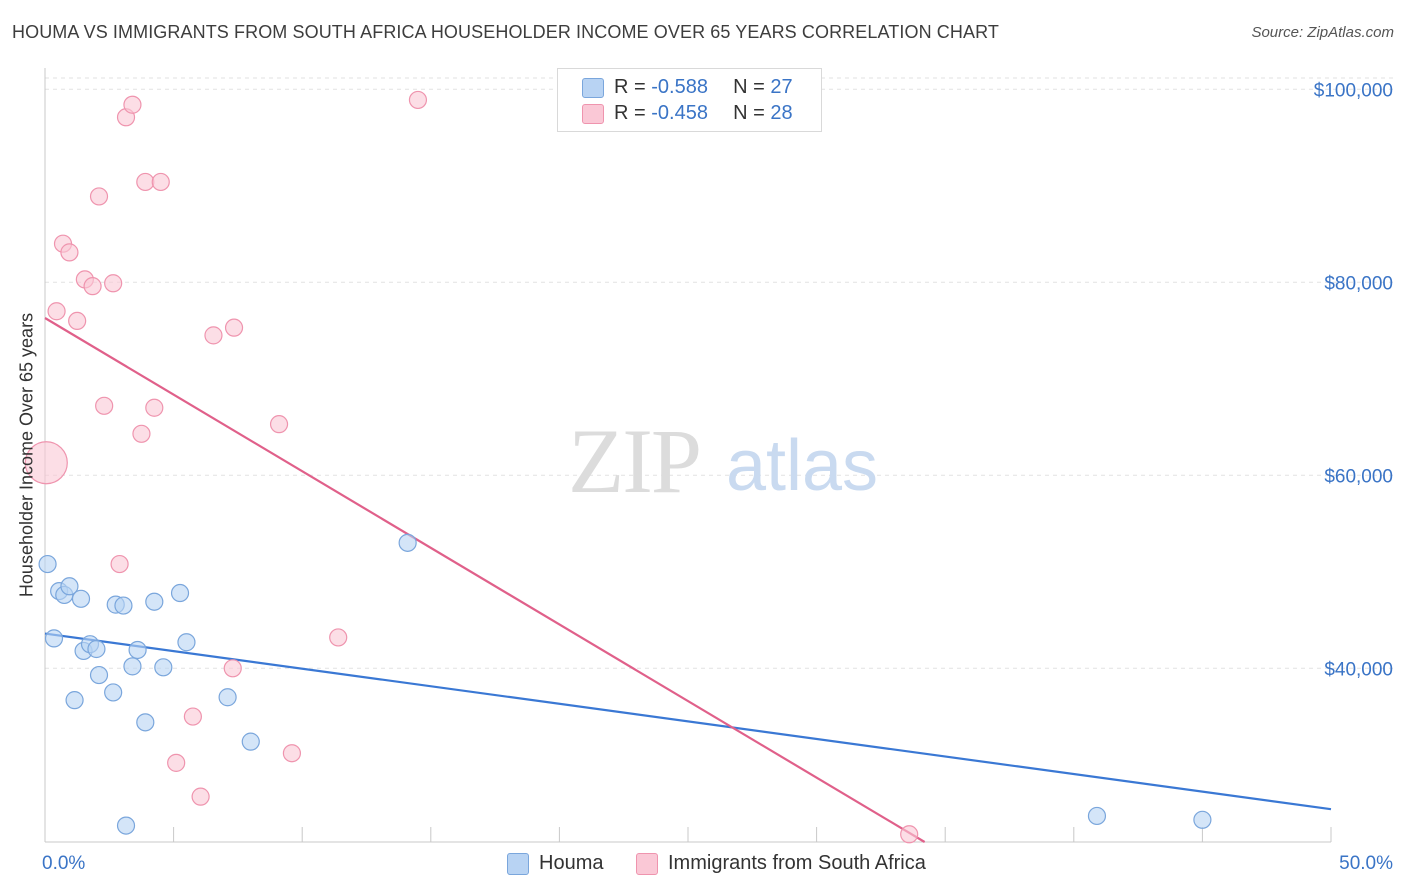 This screenshot has width=1406, height=892. What do you see at coordinates (647, 864) in the screenshot?
I see `south-africa-legend-swatch` at bounding box center [647, 864].